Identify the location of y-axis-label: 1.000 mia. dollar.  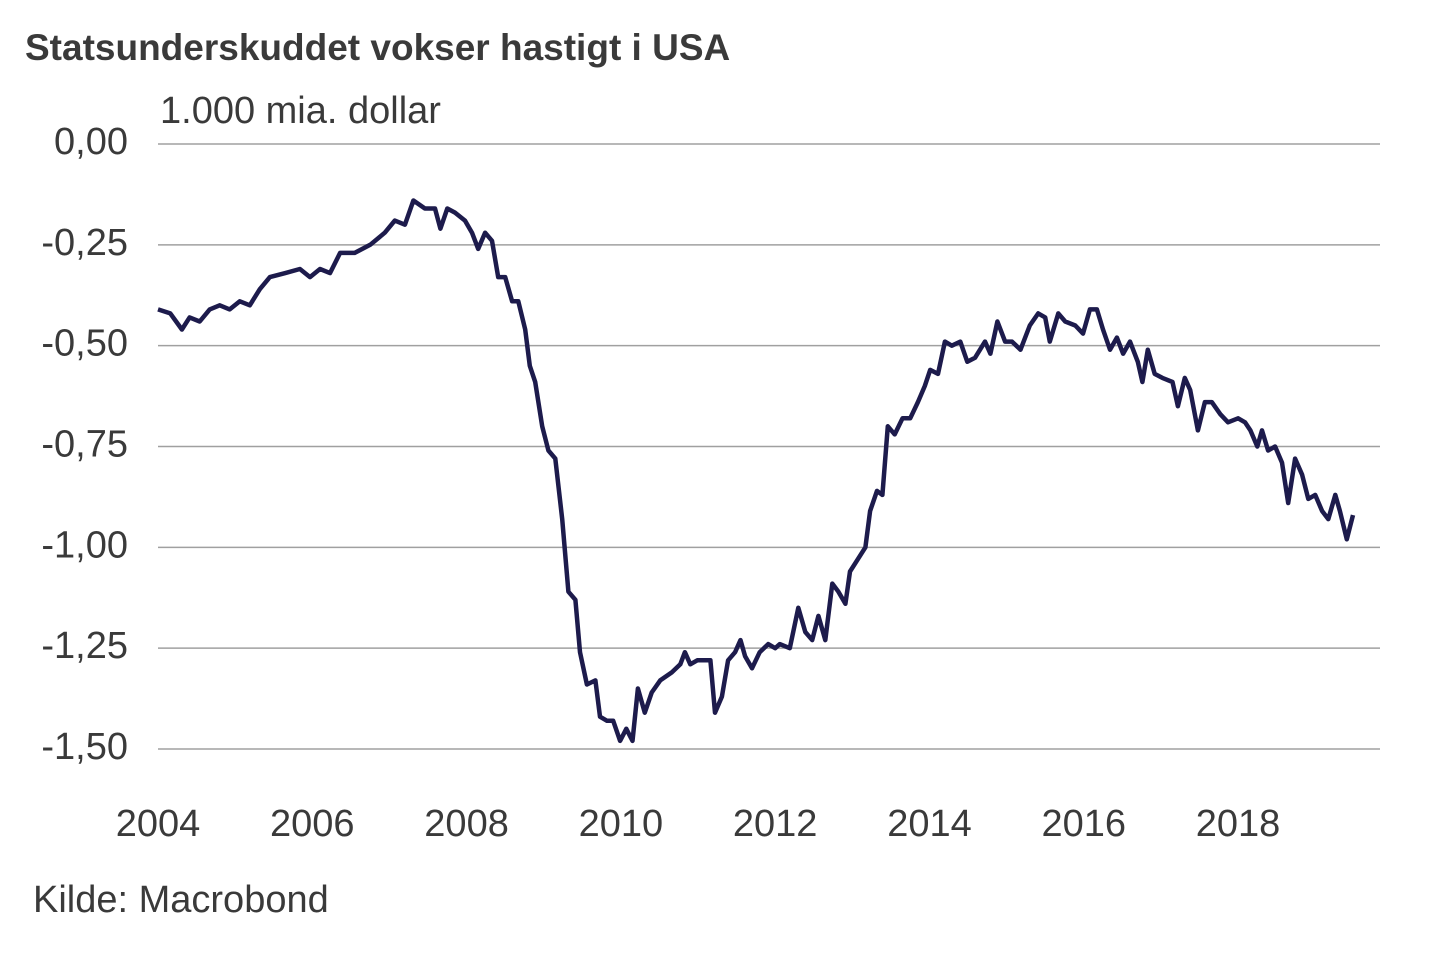
(300, 111).